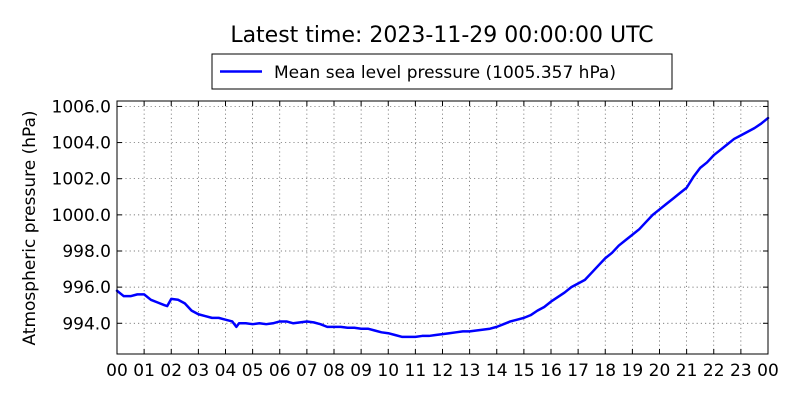 Image resolution: width=800 pixels, height=400 pixels. I want to click on x-tick-label: 23, so click(741, 371).